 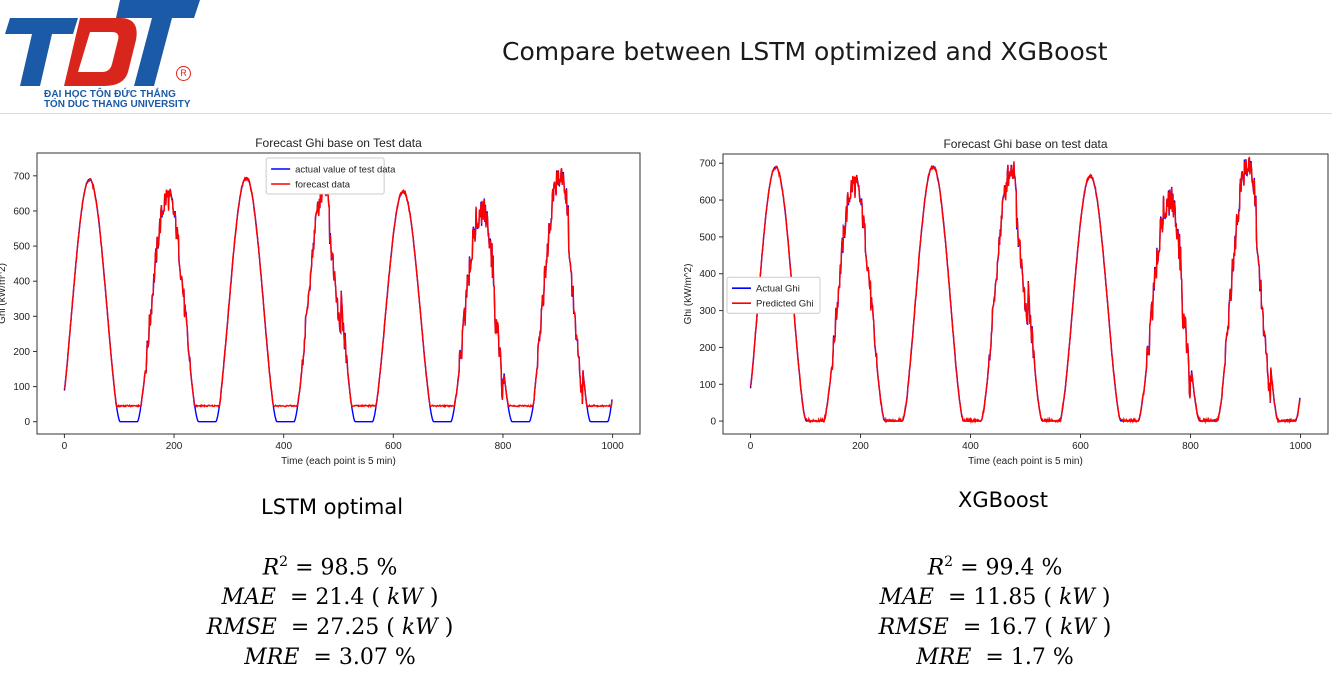 I want to click on lstm-x-tick-label: 200, so click(x=174, y=446).